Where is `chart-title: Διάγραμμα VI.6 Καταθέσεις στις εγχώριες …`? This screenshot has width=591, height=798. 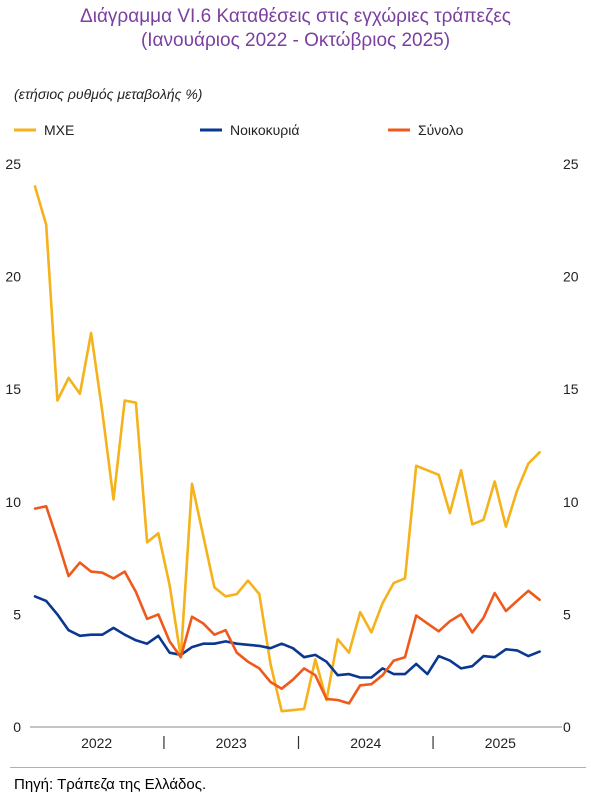
chart-title: Διάγραμμα VI.6 Καταθέσεις στις εγχώριες … is located at coordinates (295, 16).